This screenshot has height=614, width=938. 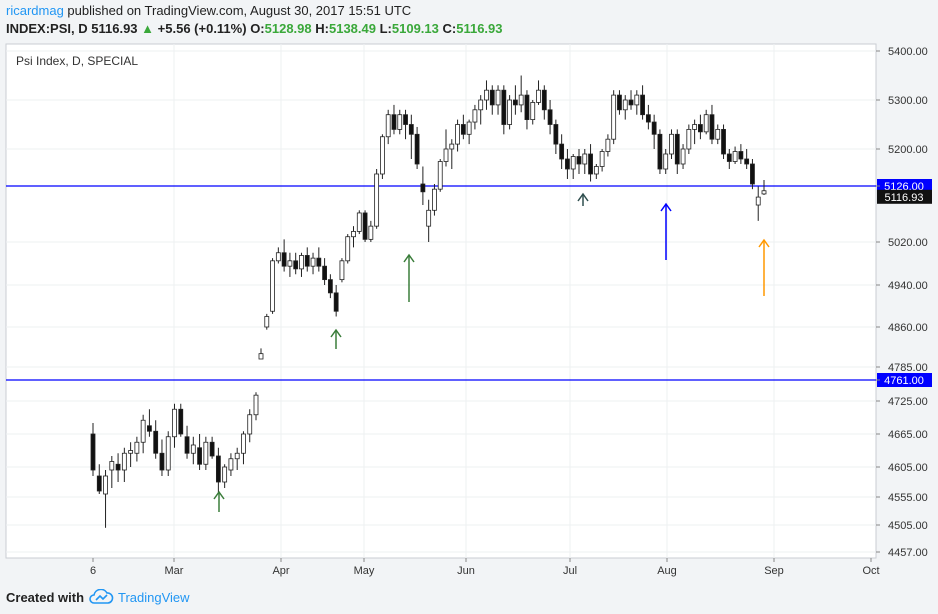 I want to click on price-tick-label: 4457.00, so click(x=908, y=553).